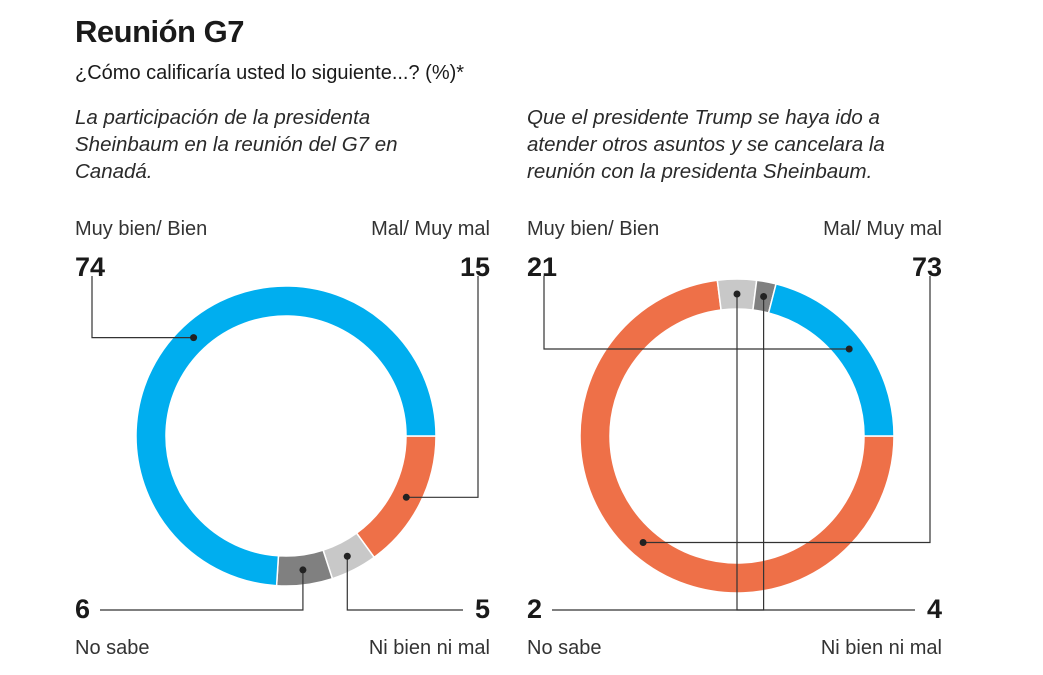  Describe the element at coordinates (764, 297) in the screenshot. I see `right-dot-no-sabe` at that location.